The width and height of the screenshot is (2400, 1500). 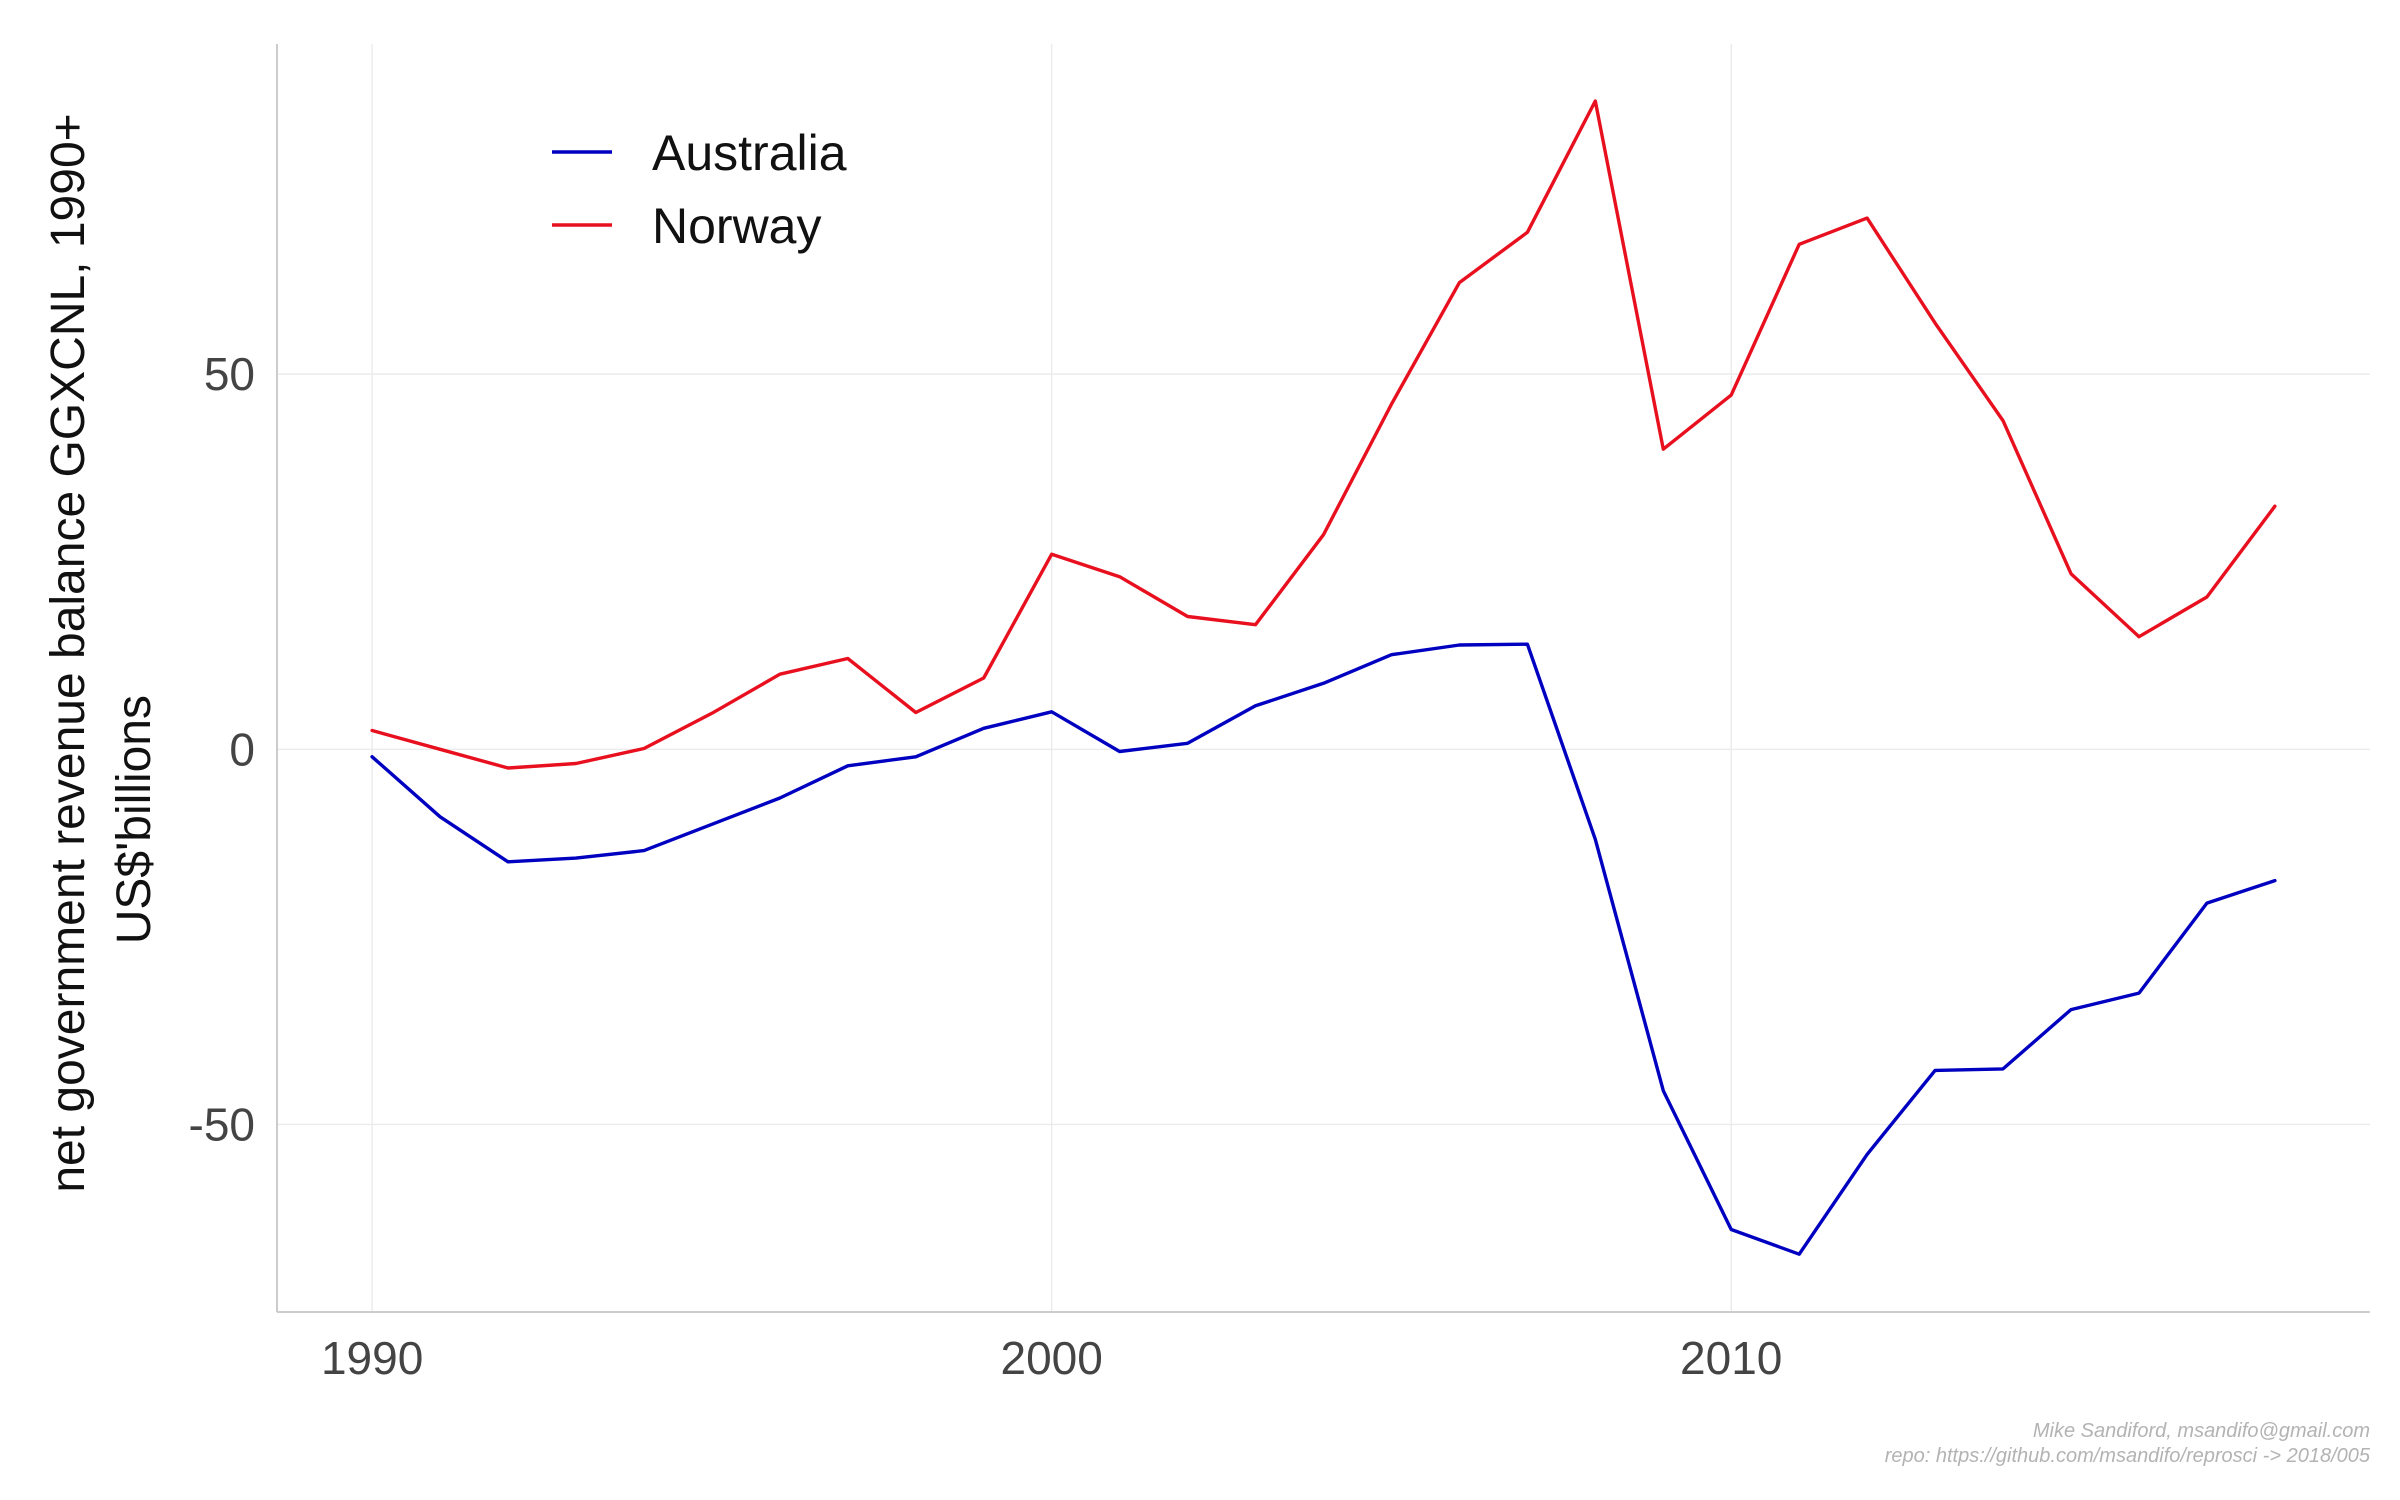 What do you see at coordinates (1731, 1358) in the screenshot?
I see `x-tick-label-2010: 2010` at bounding box center [1731, 1358].